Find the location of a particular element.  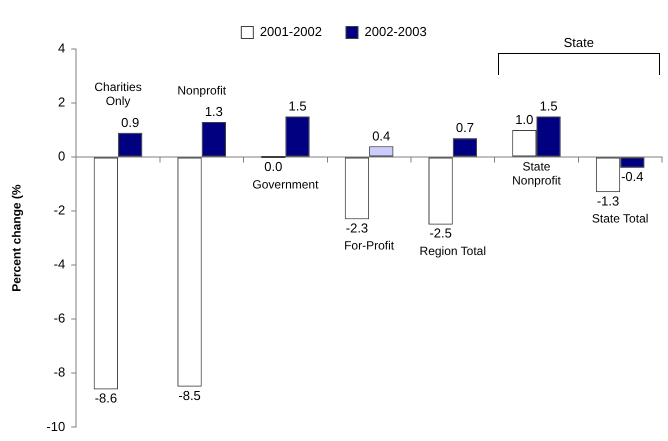

x-tick-label: Nonprofit is located at coordinates (202, 90).